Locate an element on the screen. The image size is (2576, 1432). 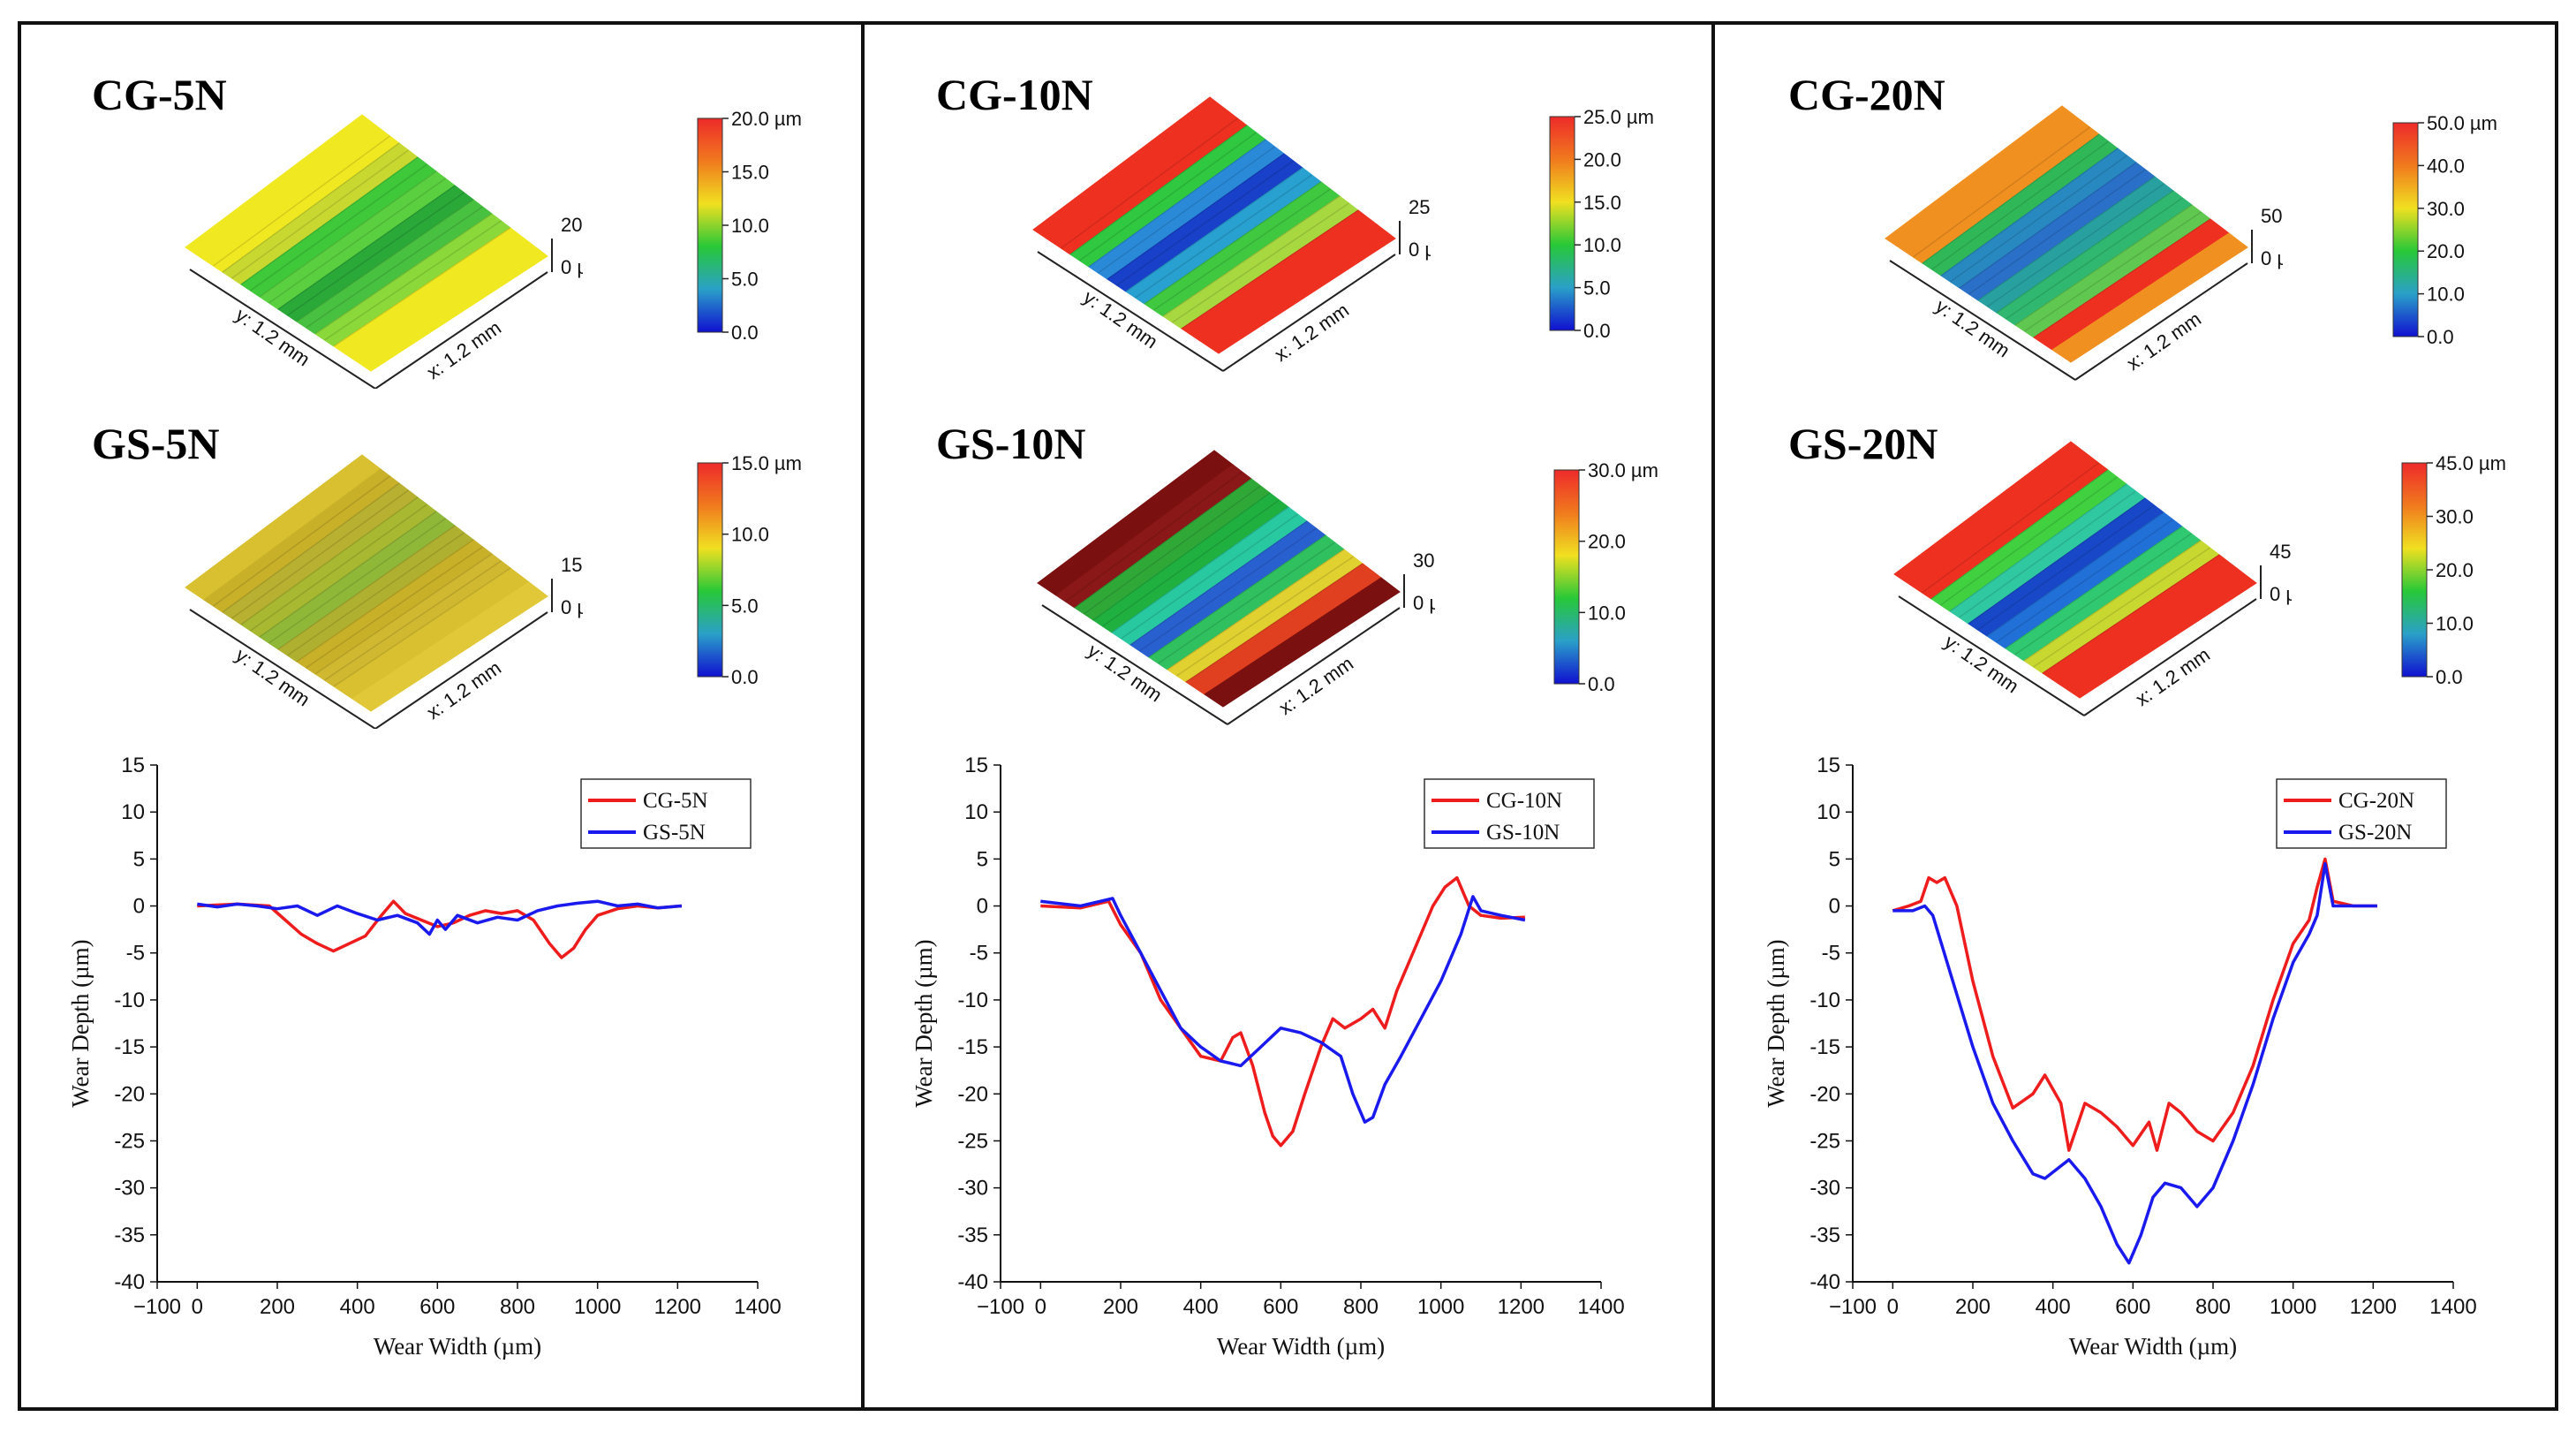
z-scale-label: 45 µm is located at coordinates (2281, 552).